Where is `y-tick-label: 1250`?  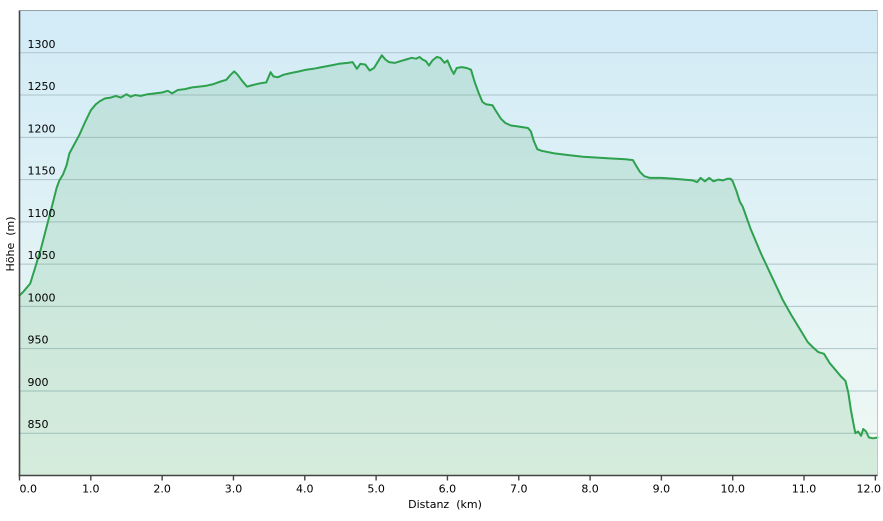 y-tick-label: 1250 is located at coordinates (42, 86).